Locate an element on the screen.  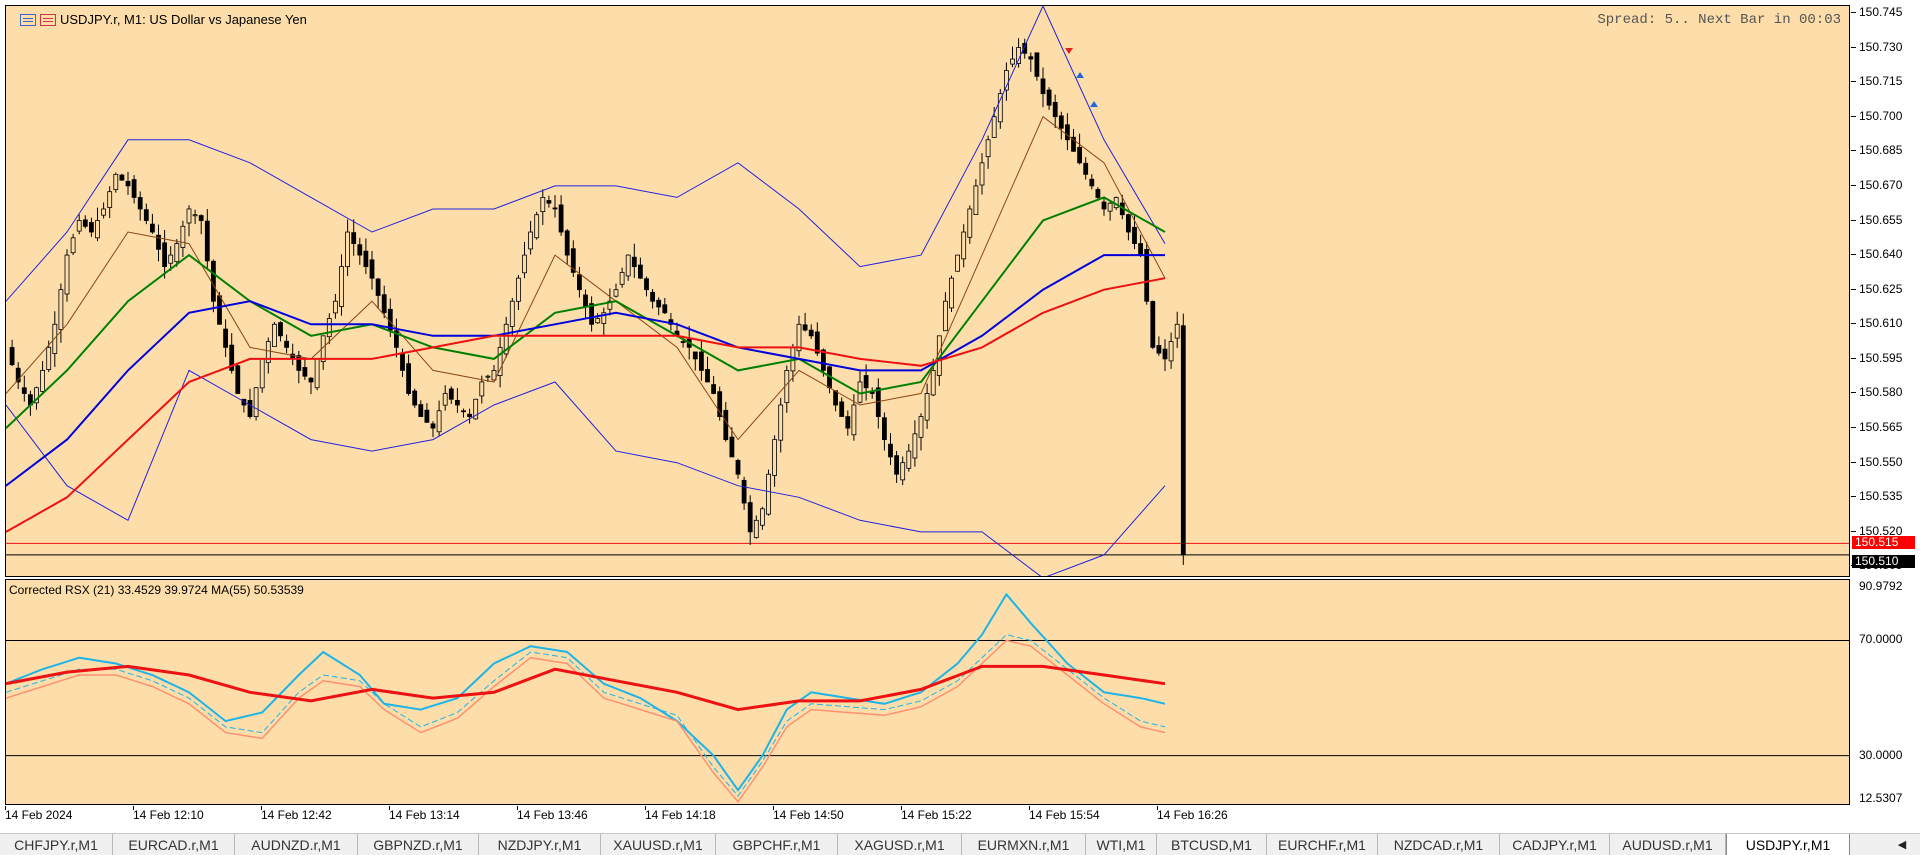
price-axis-label: 150.670 is located at coordinates (1881, 184).